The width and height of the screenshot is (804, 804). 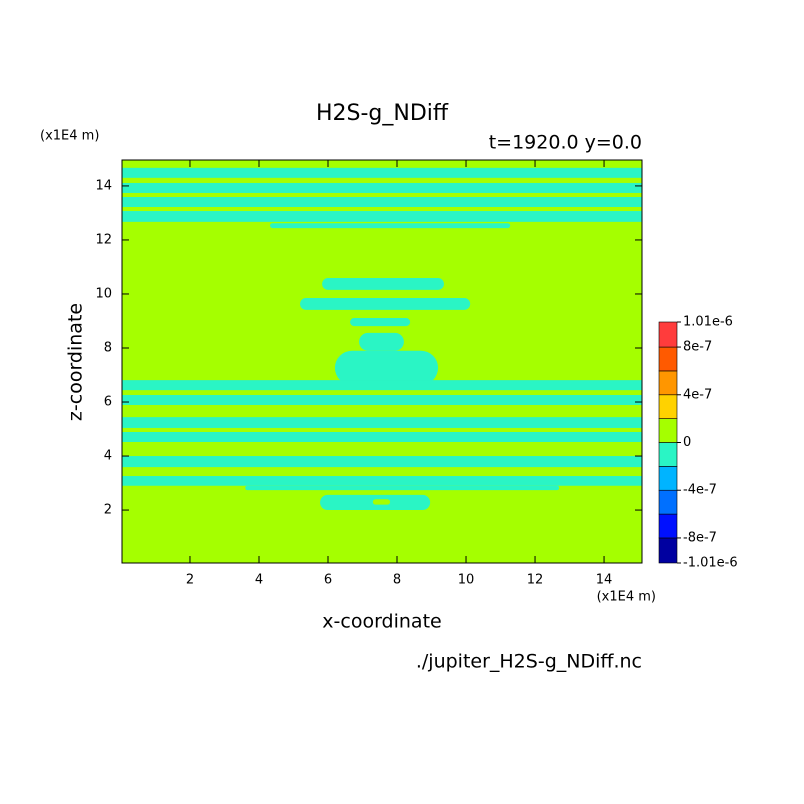 I want to click on y-tick-label: 2, so click(x=108, y=510).